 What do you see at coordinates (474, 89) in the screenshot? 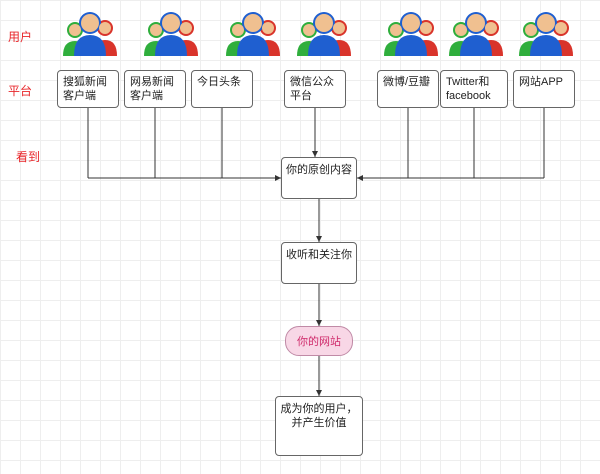
I see `node-twitter-facebook: Twitter和facebook` at bounding box center [474, 89].